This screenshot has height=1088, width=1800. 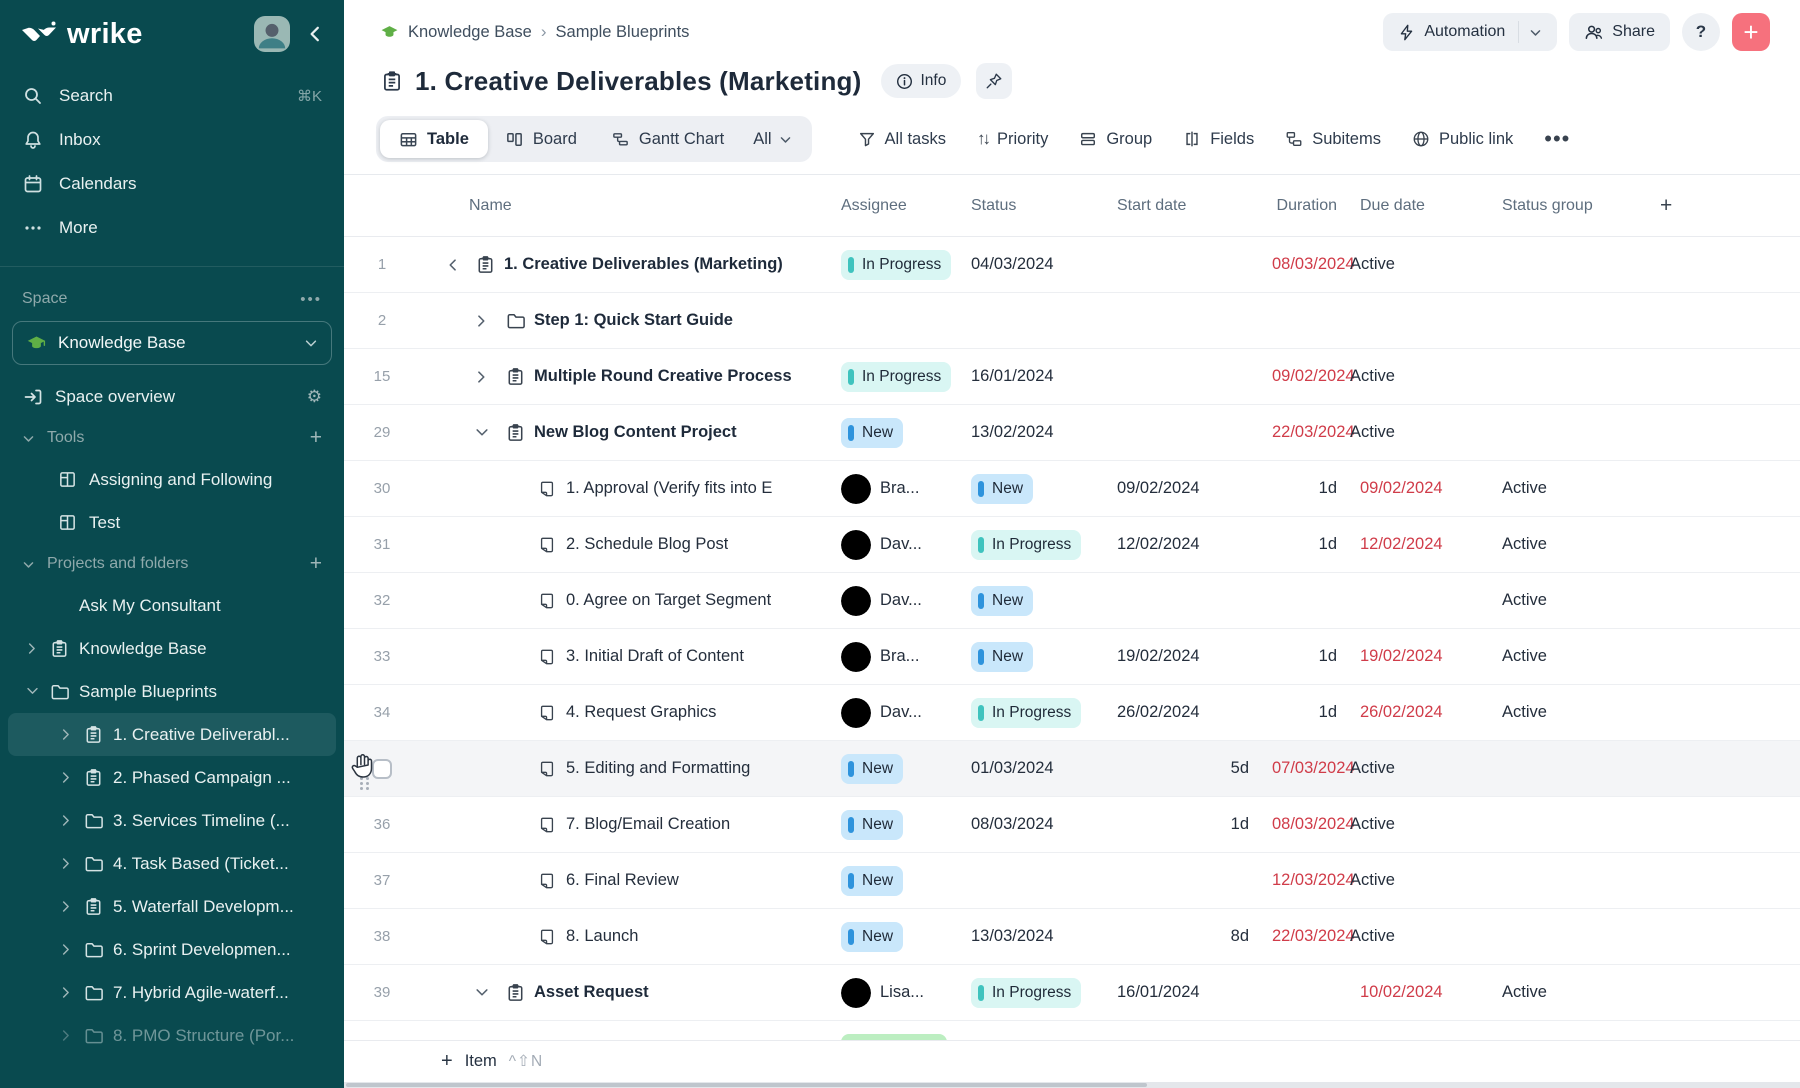 What do you see at coordinates (994, 81) in the screenshot?
I see `pin-button` at bounding box center [994, 81].